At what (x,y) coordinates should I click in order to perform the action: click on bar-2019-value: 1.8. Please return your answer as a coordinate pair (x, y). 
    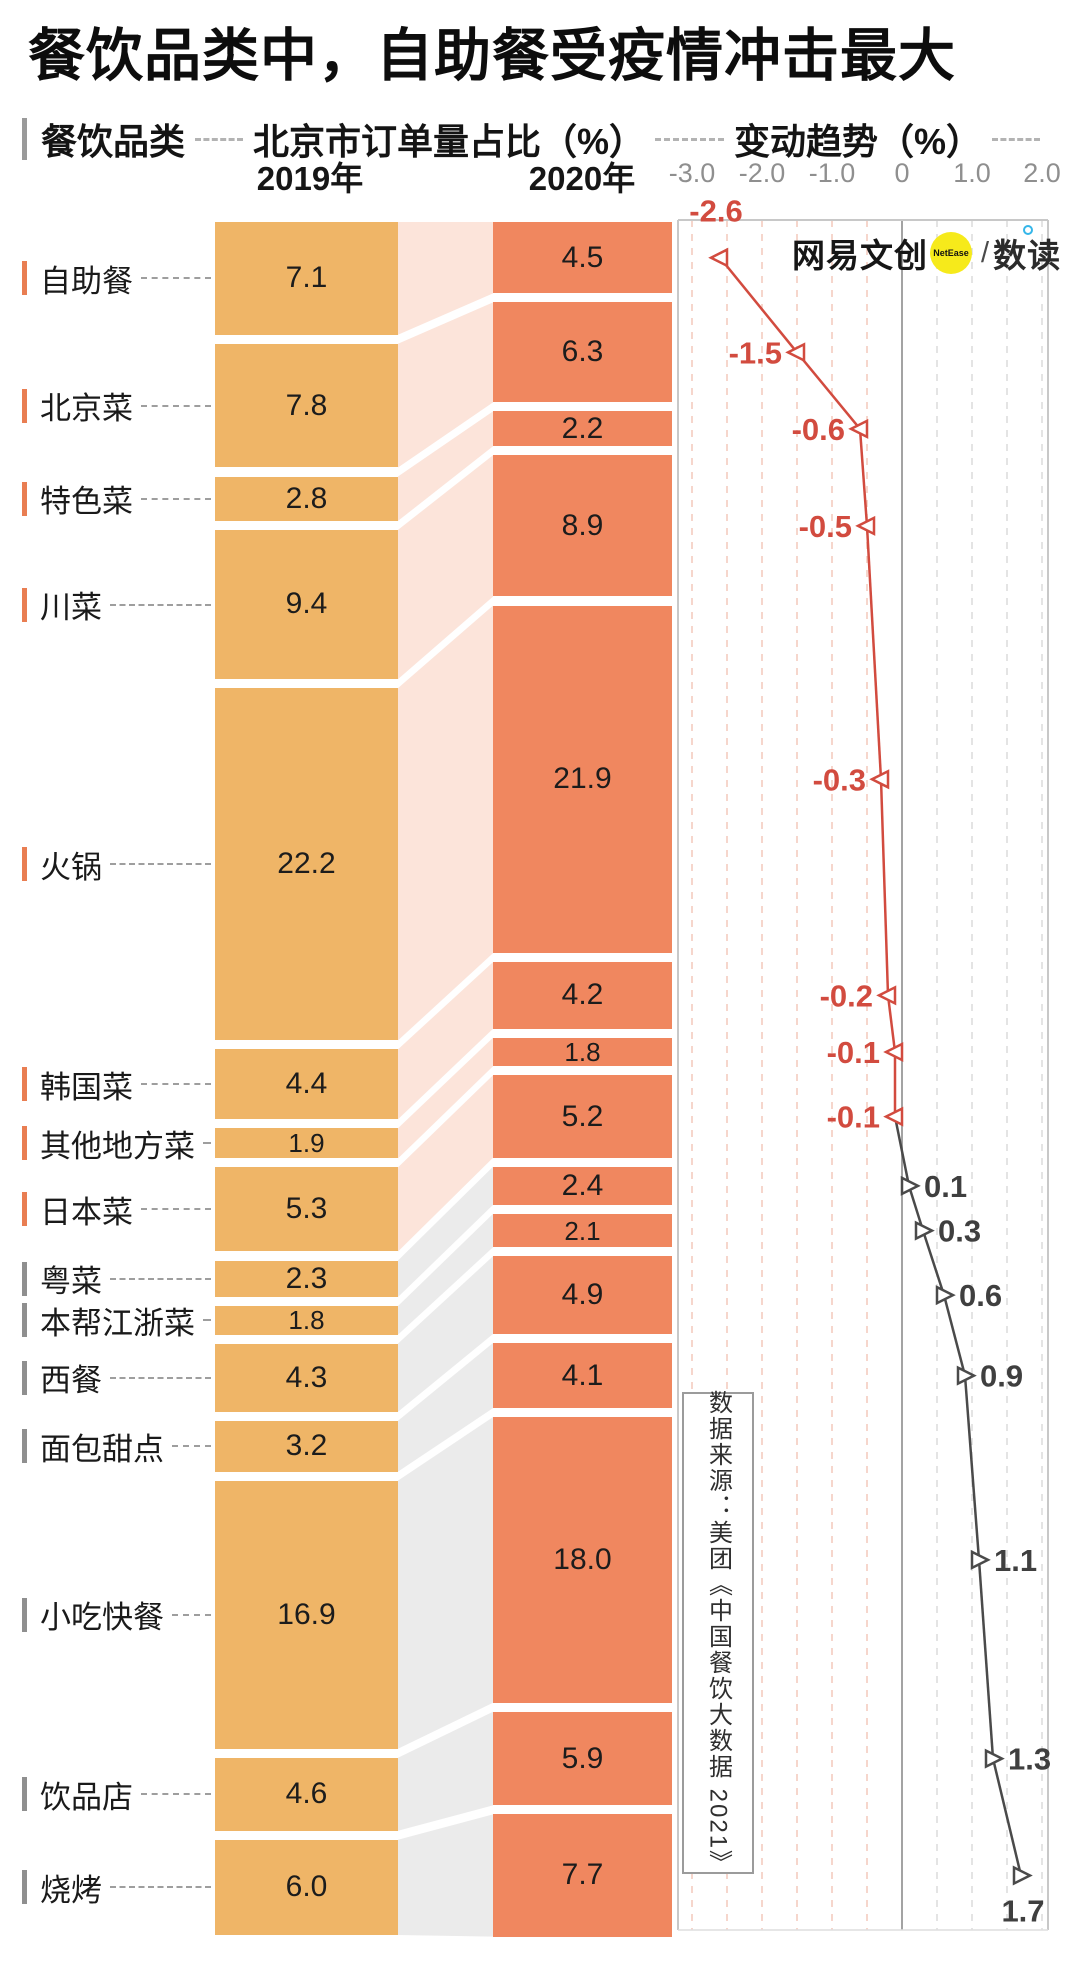
    Looking at the image, I should click on (306, 1320).